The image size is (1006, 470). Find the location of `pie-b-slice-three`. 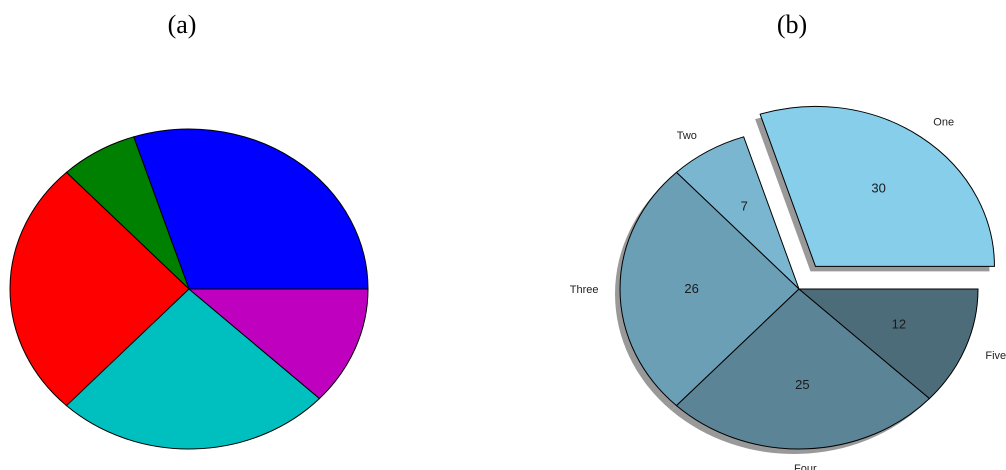

pie-b-slice-three is located at coordinates (709, 289).